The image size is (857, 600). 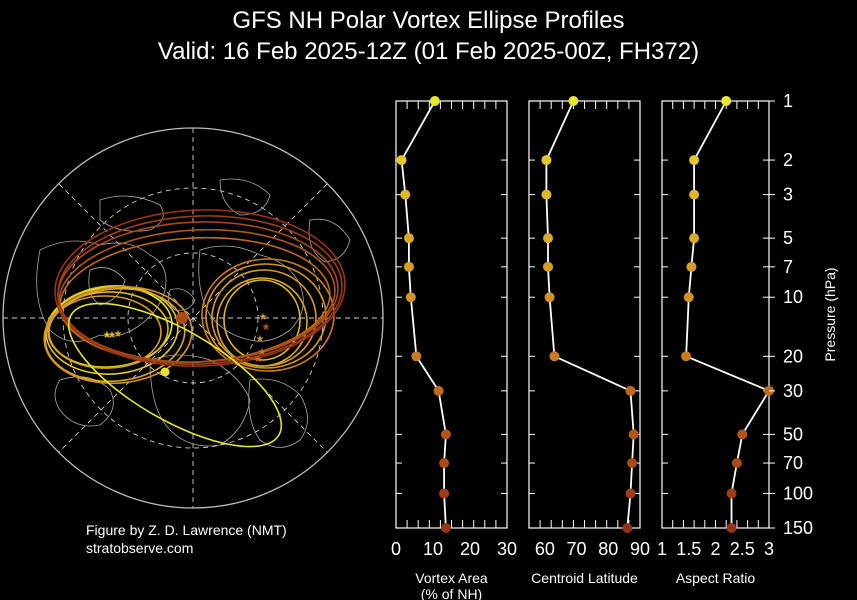 What do you see at coordinates (608, 549) in the screenshot?
I see `x-tick-label: 80` at bounding box center [608, 549].